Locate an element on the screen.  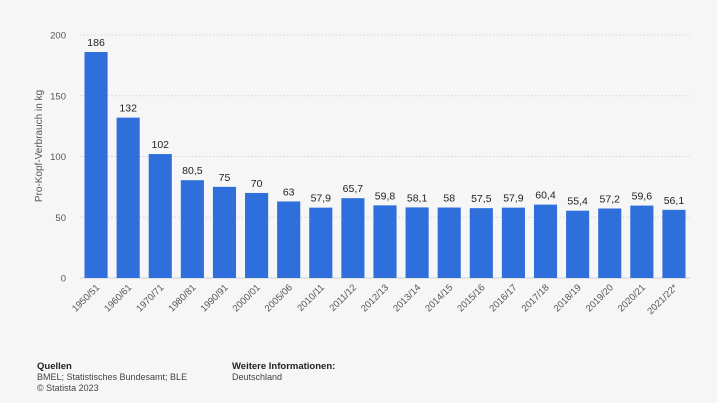
data-label: 57,5 is located at coordinates (481, 199).